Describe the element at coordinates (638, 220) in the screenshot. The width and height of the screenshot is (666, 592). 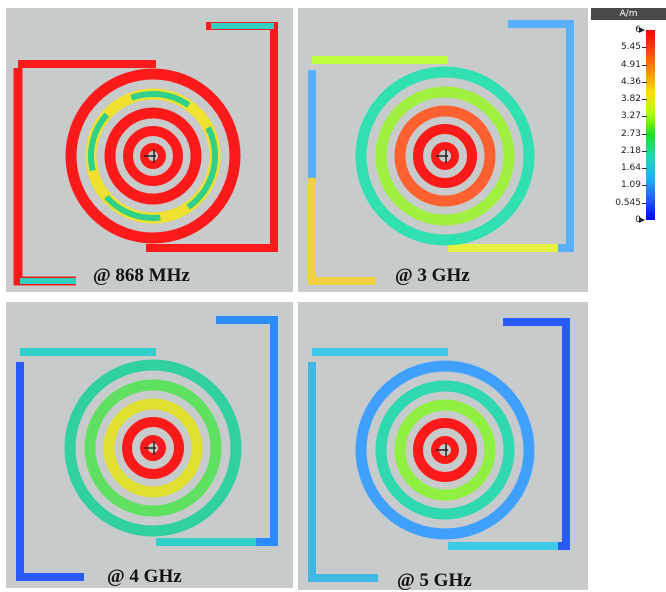
I see `legend-tick-label: 0` at that location.